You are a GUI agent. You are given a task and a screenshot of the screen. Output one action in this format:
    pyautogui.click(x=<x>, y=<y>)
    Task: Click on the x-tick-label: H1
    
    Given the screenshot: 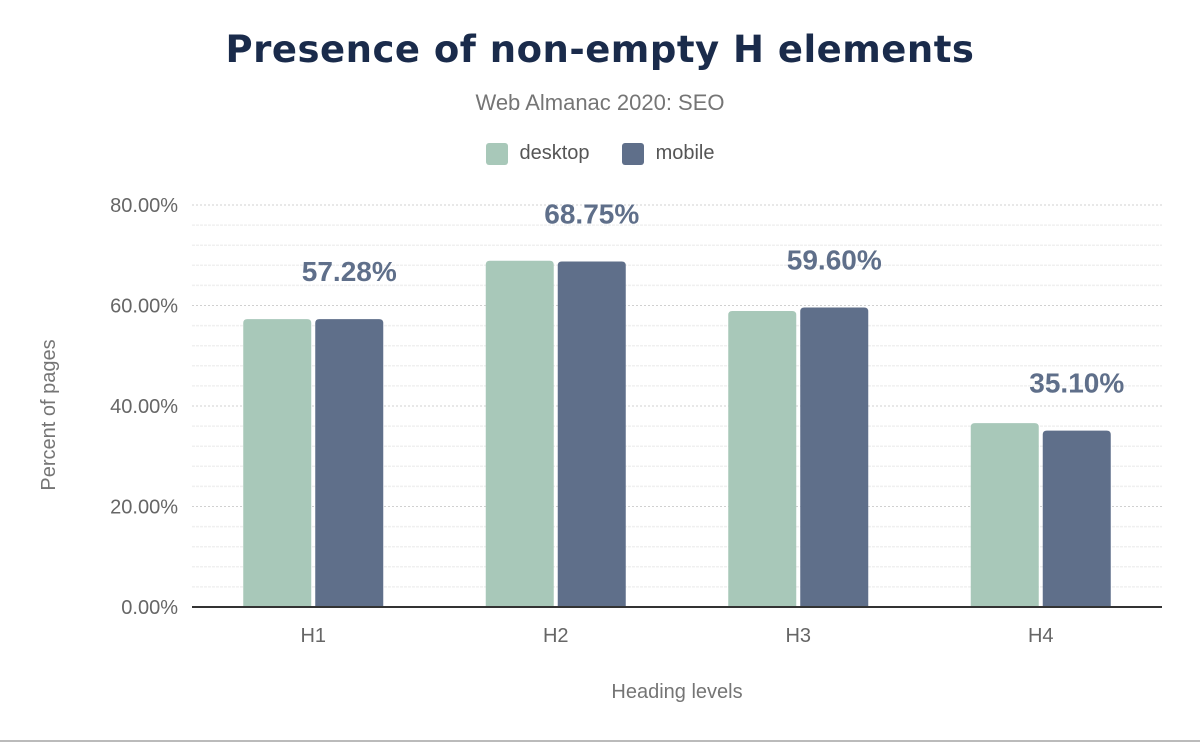 What is the action you would take?
    pyautogui.click(x=313, y=636)
    